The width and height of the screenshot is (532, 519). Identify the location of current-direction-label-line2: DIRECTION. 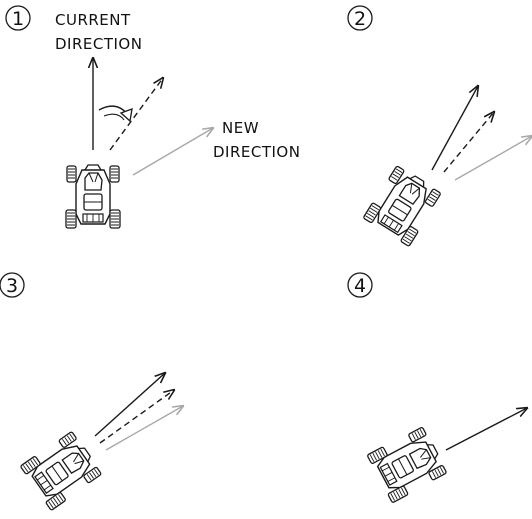
(98, 44).